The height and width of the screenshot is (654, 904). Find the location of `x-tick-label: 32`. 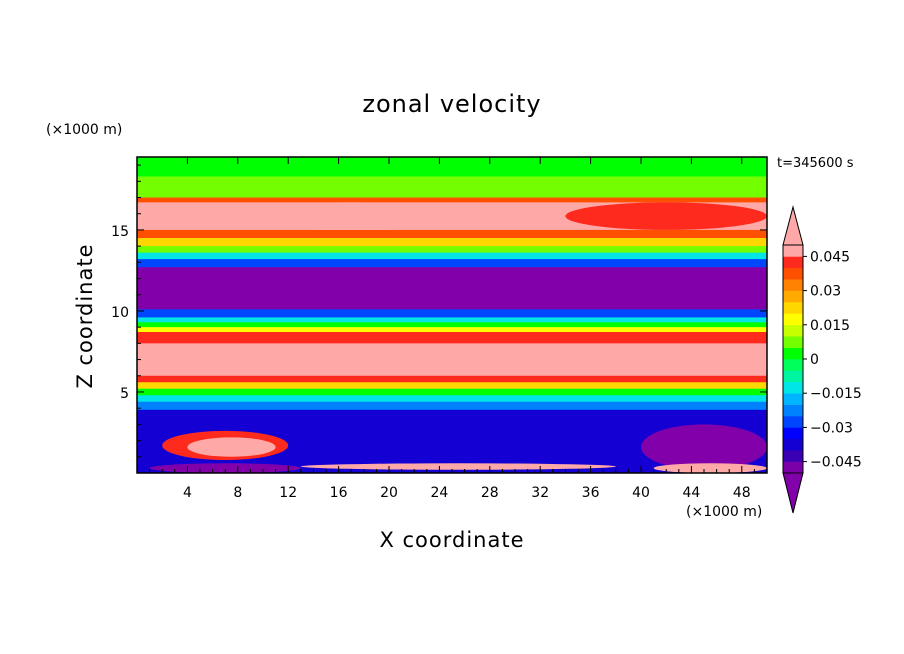

x-tick-label: 32 is located at coordinates (540, 493).